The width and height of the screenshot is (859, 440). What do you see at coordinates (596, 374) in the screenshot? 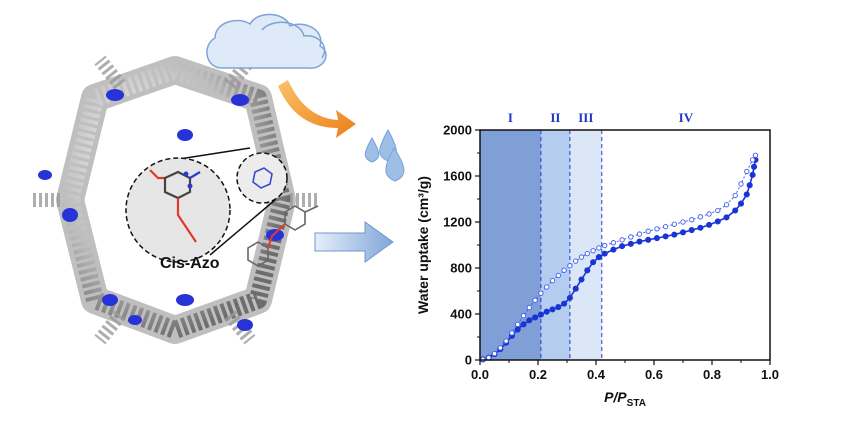
I see `x-tick-label: 0.4` at bounding box center [596, 374].